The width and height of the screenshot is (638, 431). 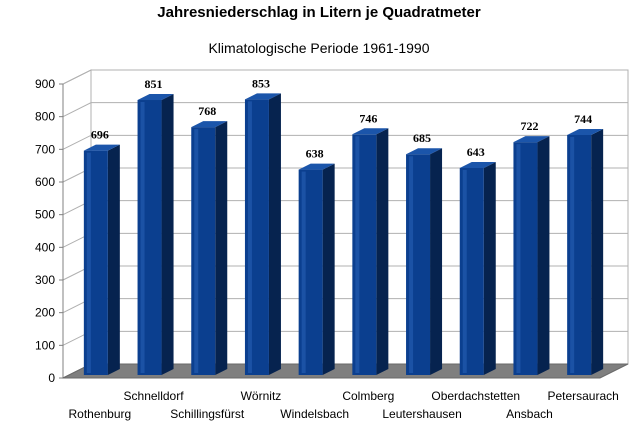 What do you see at coordinates (154, 84) in the screenshot?
I see `value-label: 851` at bounding box center [154, 84].